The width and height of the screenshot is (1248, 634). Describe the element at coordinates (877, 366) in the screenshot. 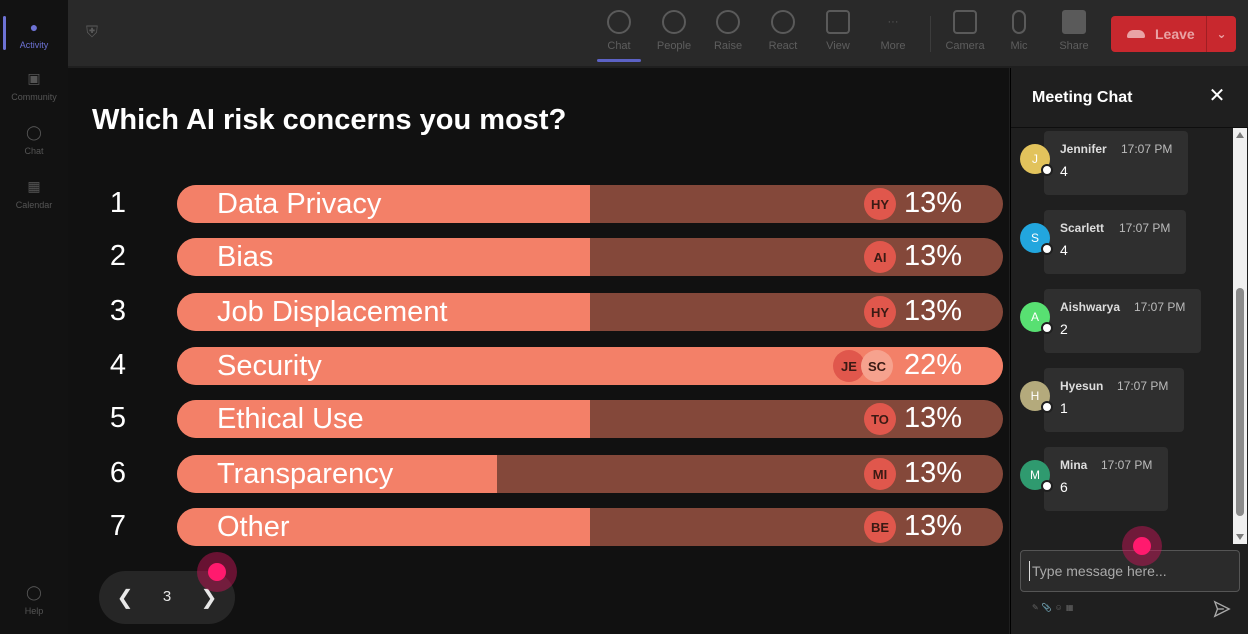

I see `voter-avatar: SC` at that location.